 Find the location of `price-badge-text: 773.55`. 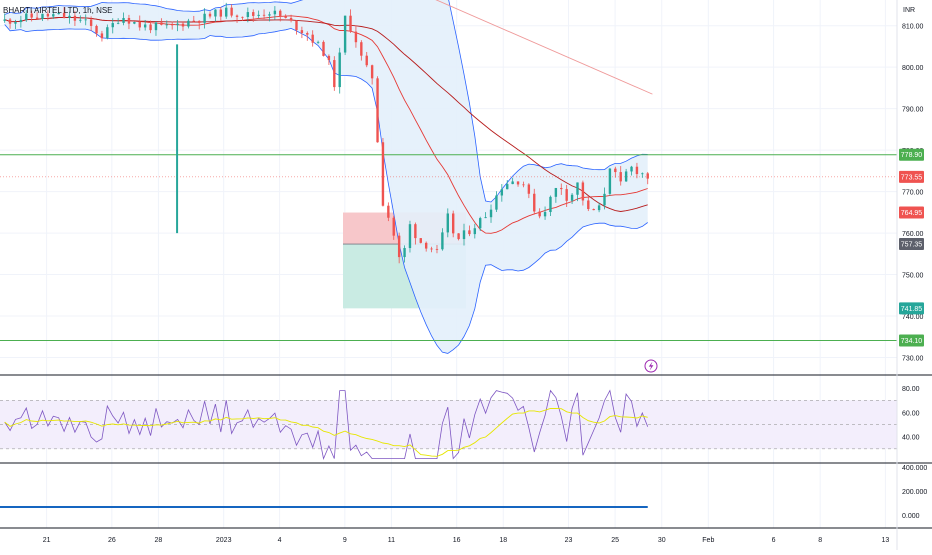

price-badge-text: 773.55 is located at coordinates (912, 177).